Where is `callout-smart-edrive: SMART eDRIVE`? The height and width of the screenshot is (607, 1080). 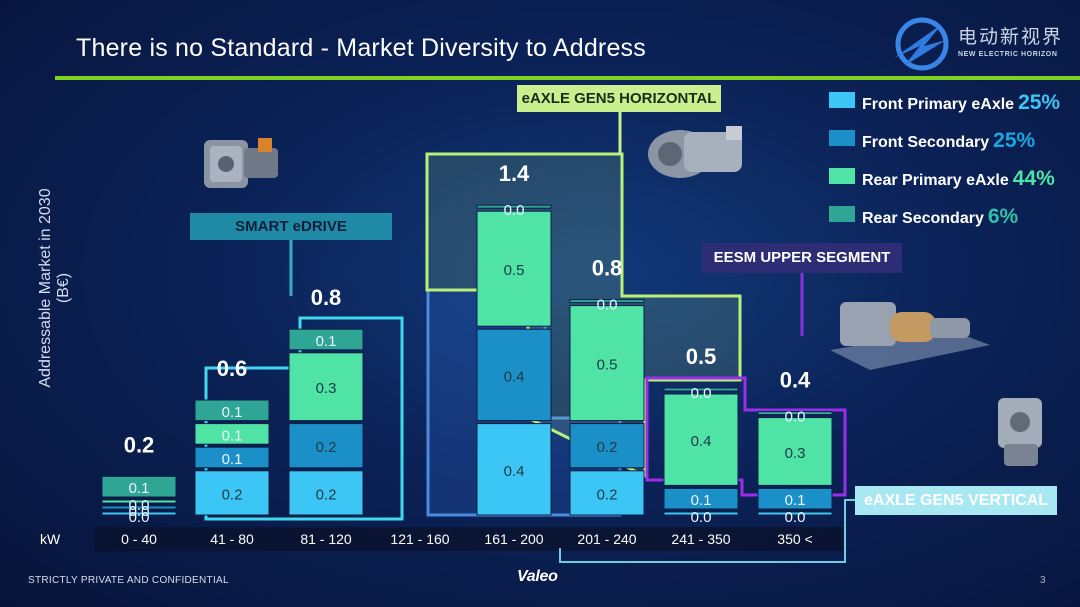
callout-smart-edrive: SMART eDRIVE is located at coordinates (291, 226).